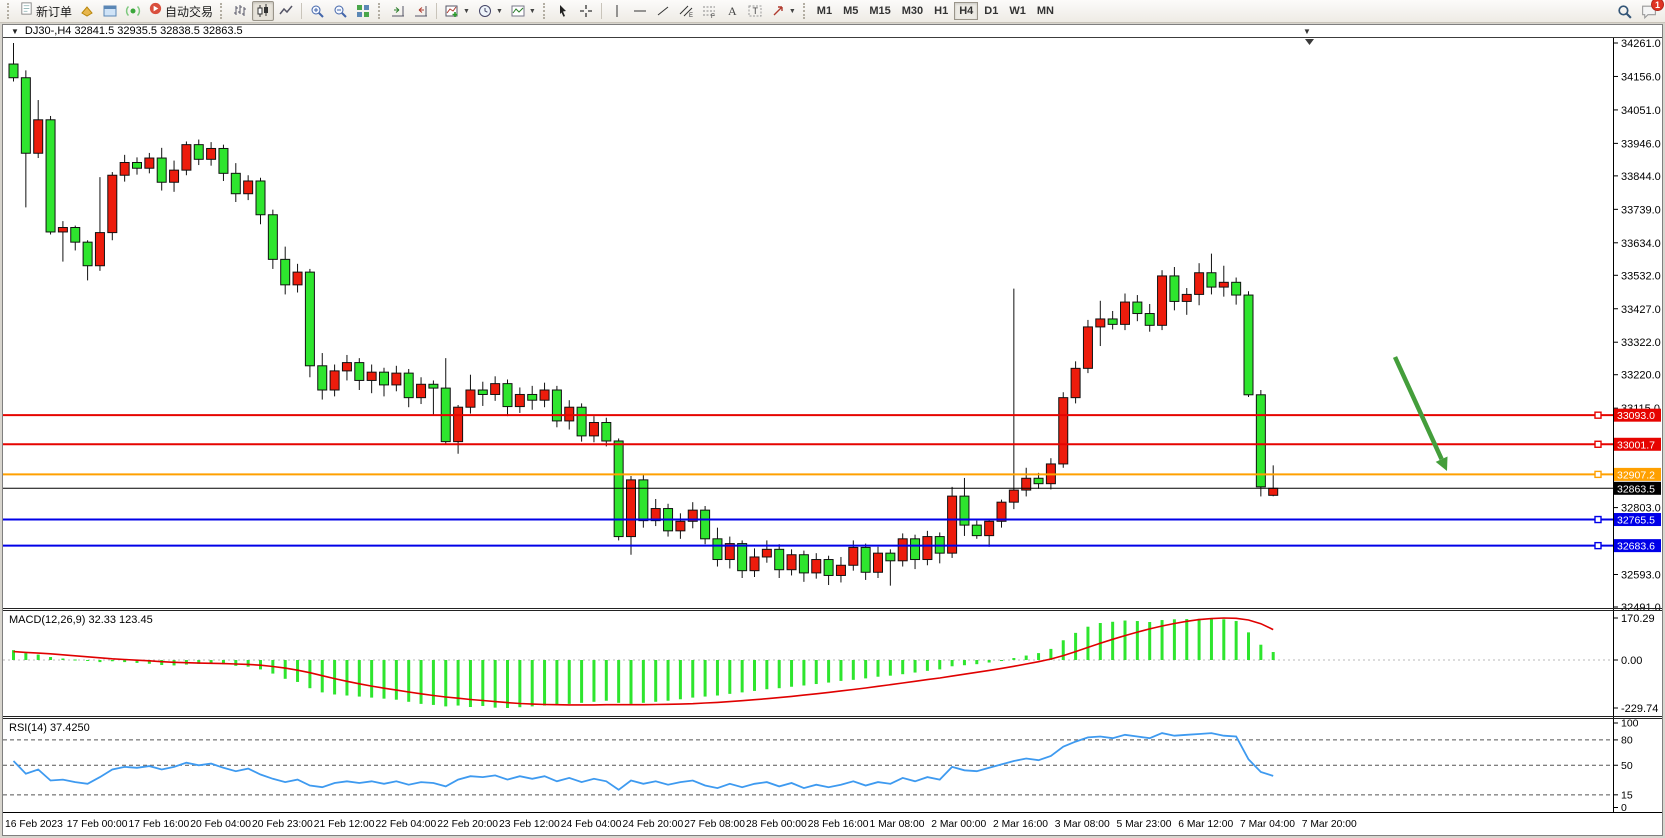  I want to click on macd-signal-line, so click(643, 661).